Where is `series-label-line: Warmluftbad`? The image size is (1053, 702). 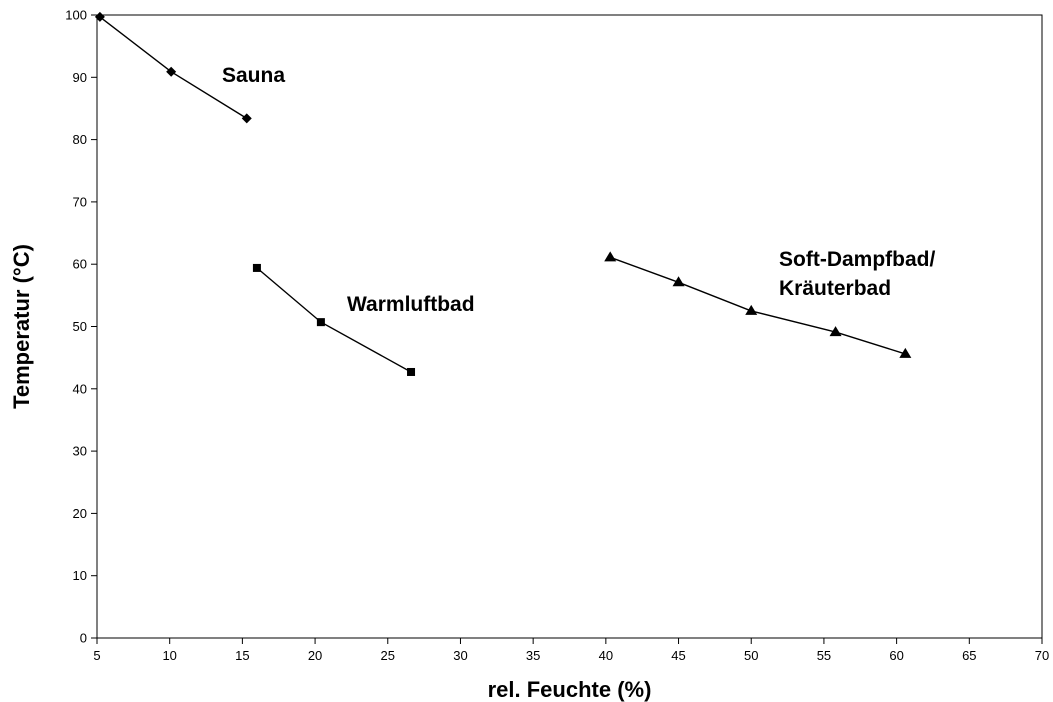 series-label-line: Warmluftbad is located at coordinates (411, 304).